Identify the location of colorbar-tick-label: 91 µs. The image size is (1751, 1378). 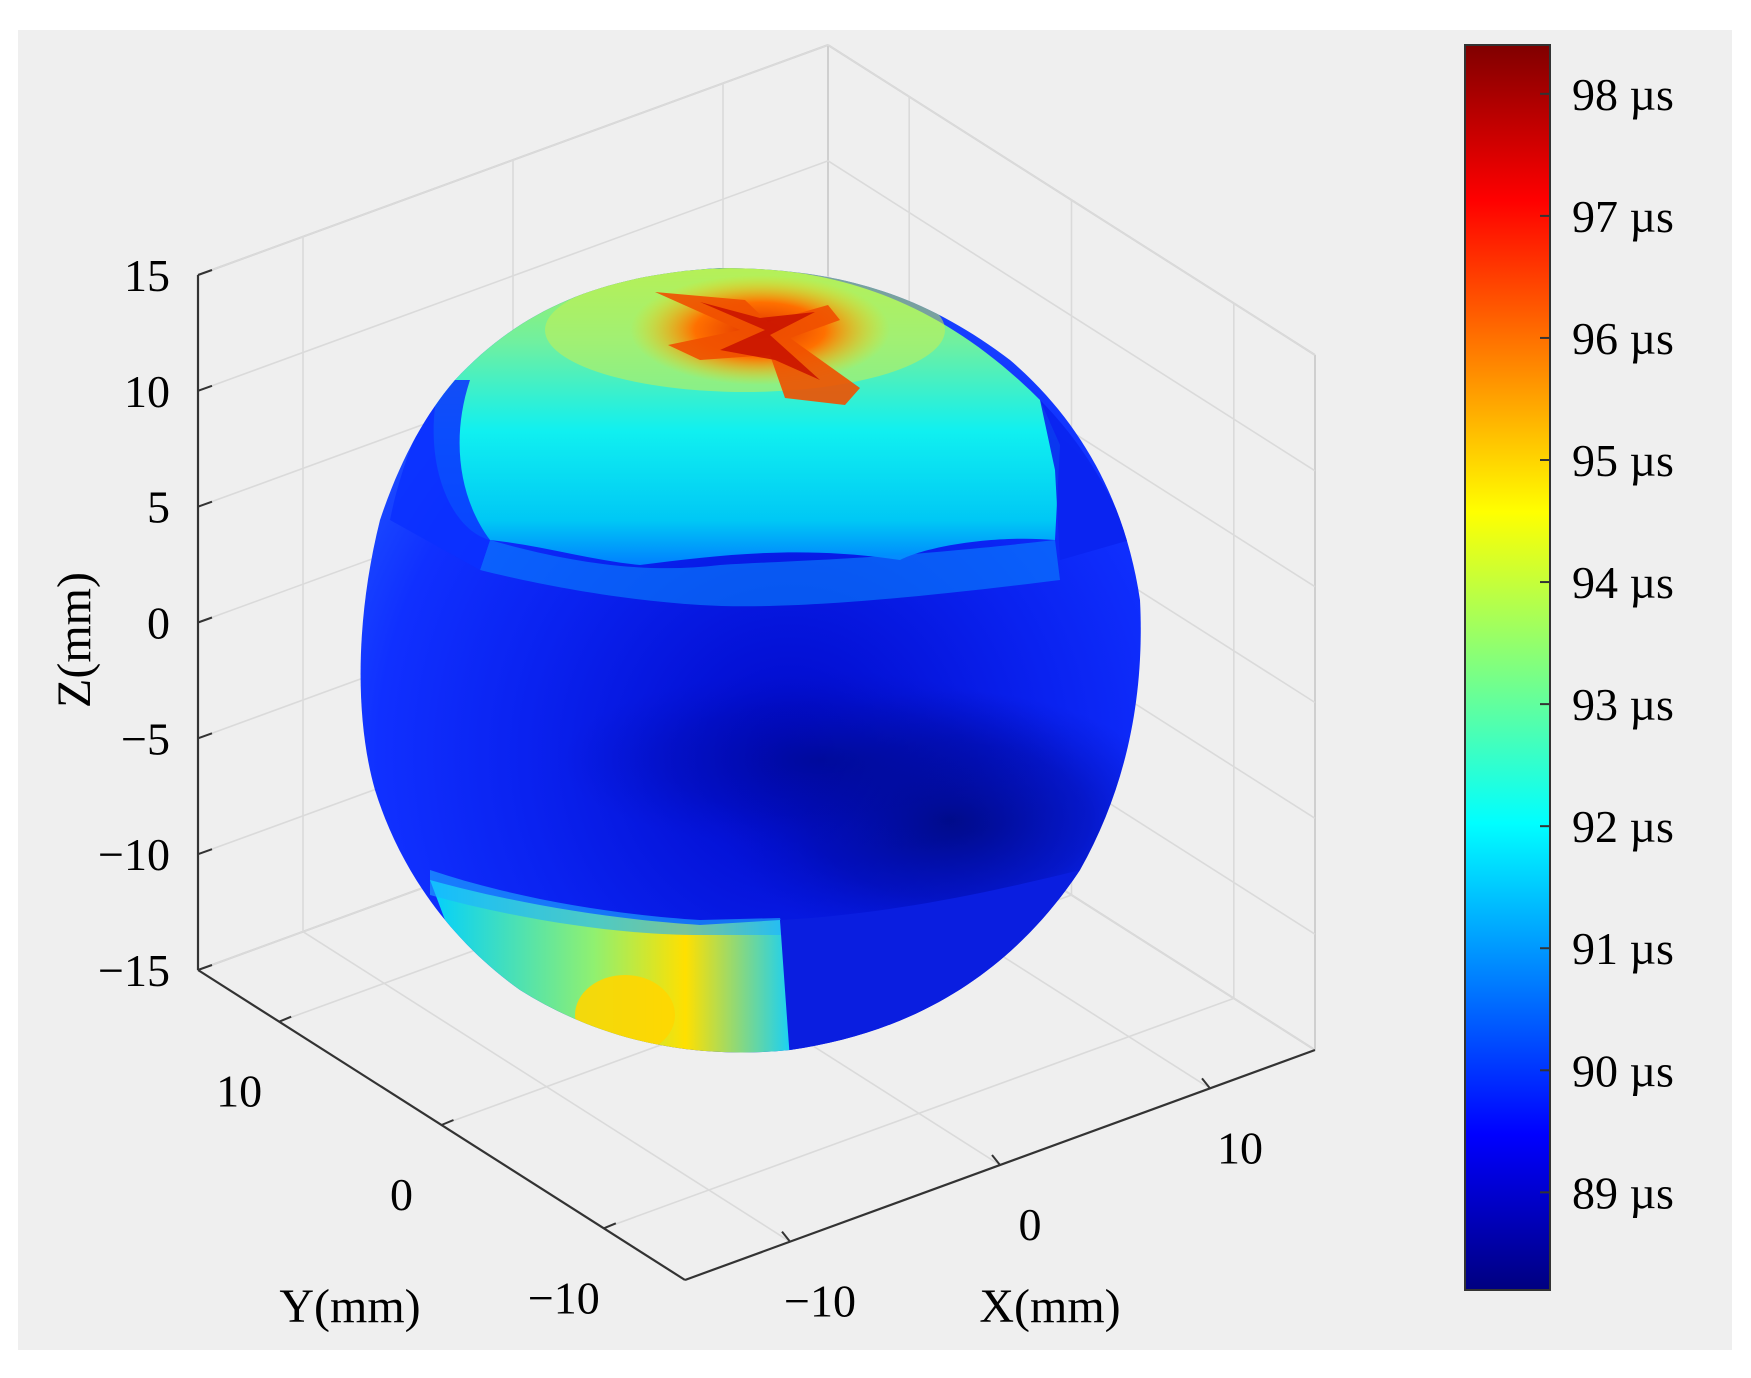
(1623, 948).